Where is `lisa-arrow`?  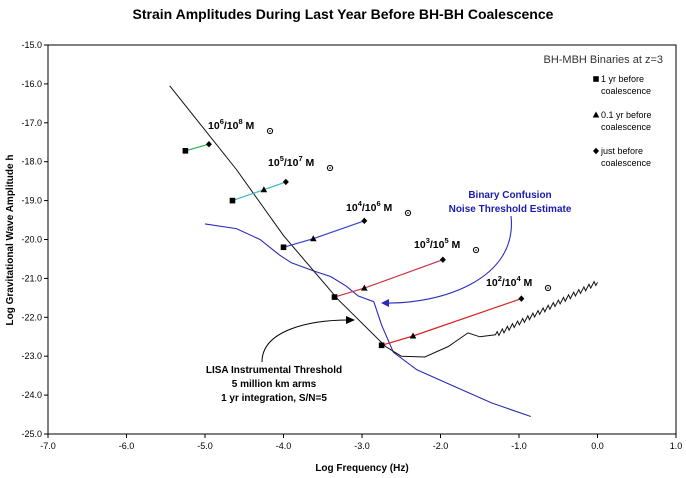 lisa-arrow is located at coordinates (305, 341).